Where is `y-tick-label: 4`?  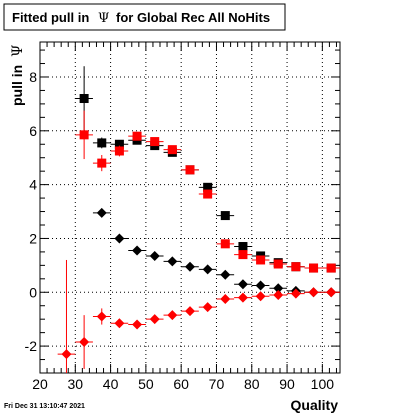 y-tick-label: 4 is located at coordinates (33, 185).